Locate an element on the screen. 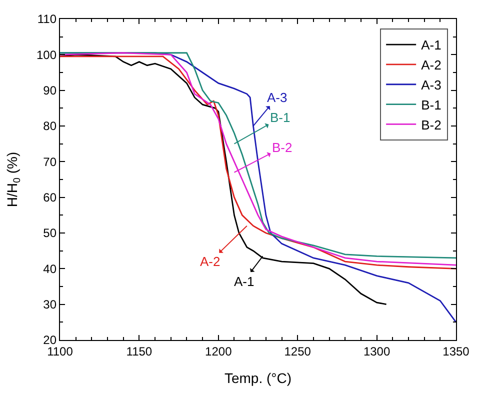 The height and width of the screenshot is (395, 482). x-tick-label: 1350 is located at coordinates (456, 351).